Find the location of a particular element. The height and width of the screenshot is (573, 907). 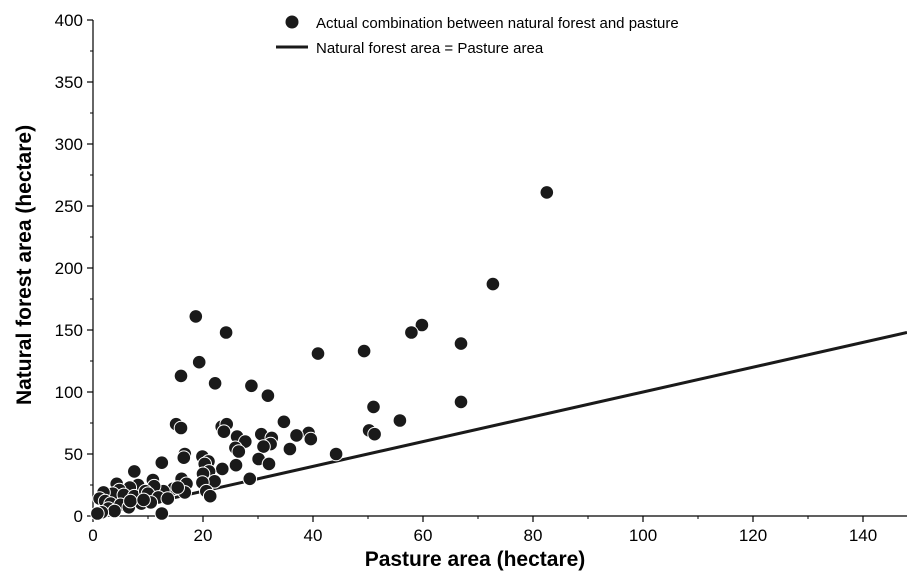

legend-marker-scatter is located at coordinates (292, 22).